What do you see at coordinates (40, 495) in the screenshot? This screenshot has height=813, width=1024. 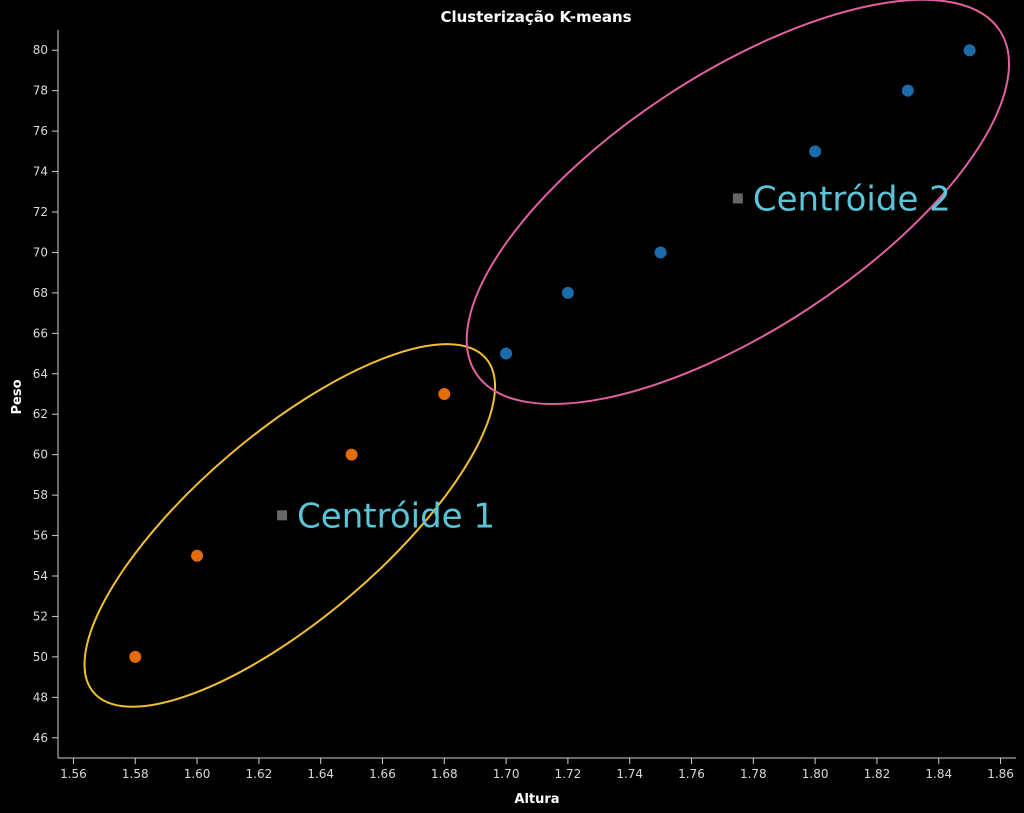 I see `y-tick-label: 58` at bounding box center [40, 495].